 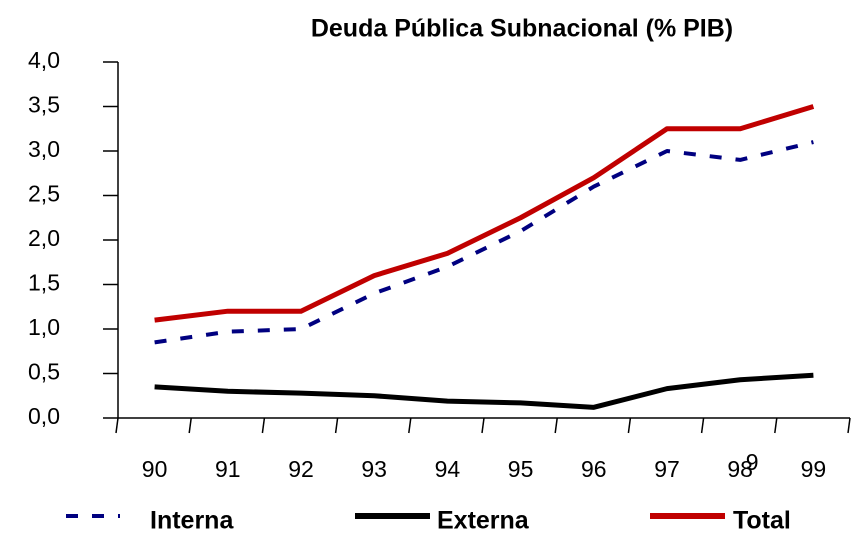 What do you see at coordinates (44, 194) in the screenshot?
I see `y-tick-label: 2,5` at bounding box center [44, 194].